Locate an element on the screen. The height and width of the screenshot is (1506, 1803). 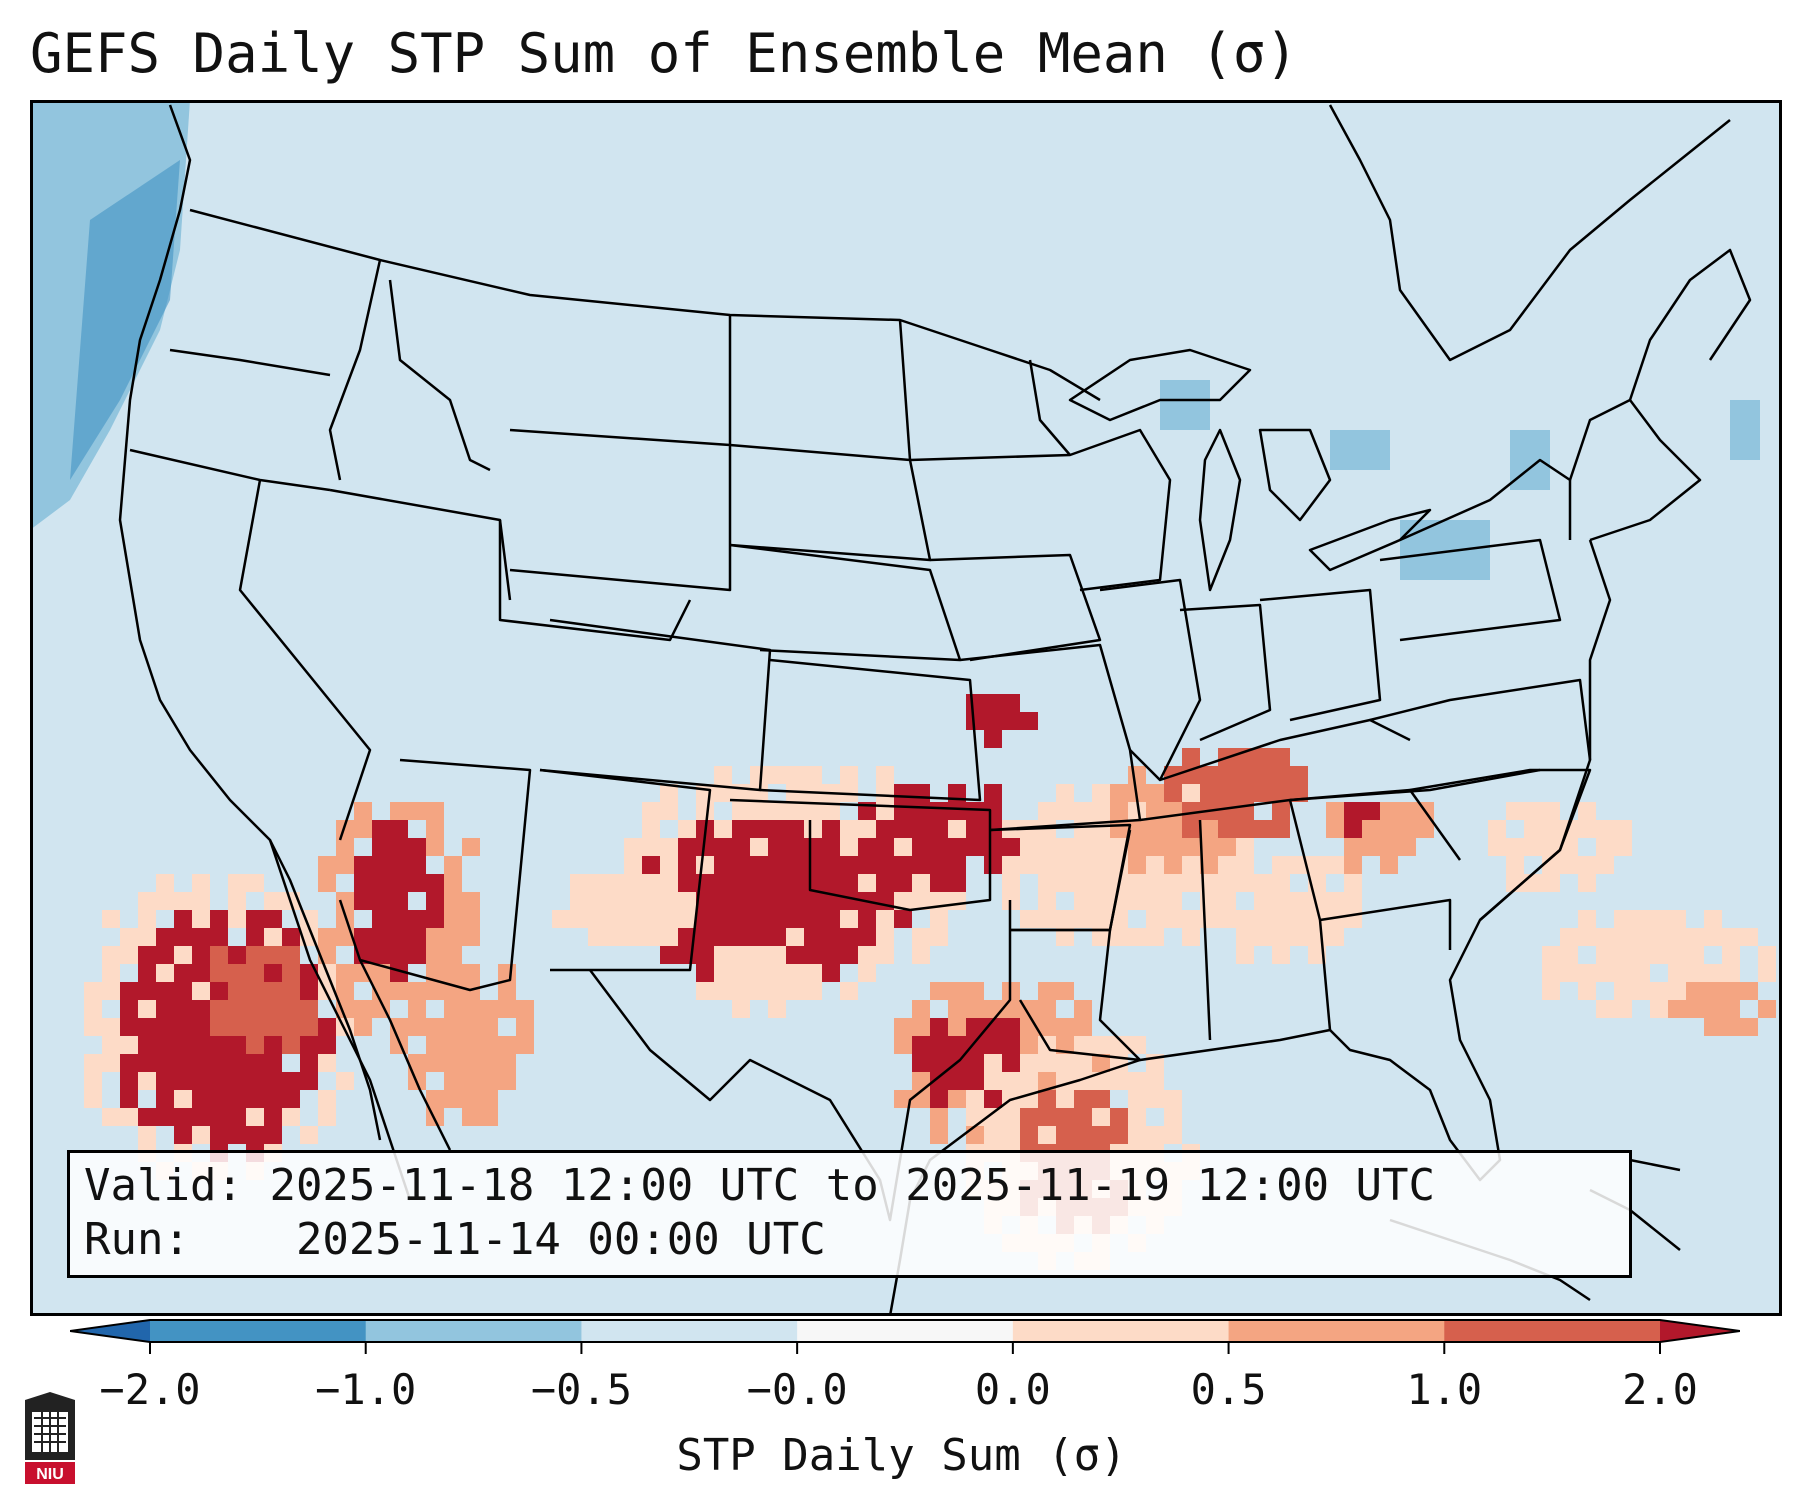
colorbar-cell is located at coordinates (258, 1331).